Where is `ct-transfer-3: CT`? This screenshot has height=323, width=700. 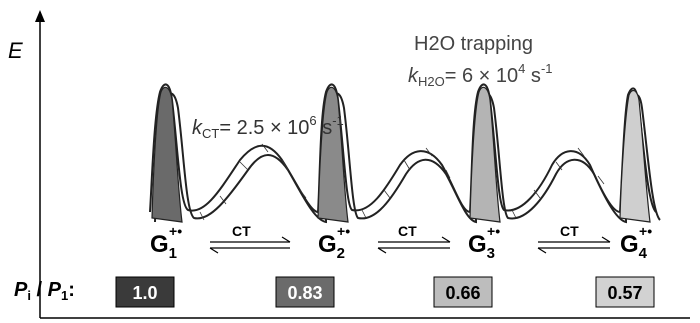 ct-transfer-3: CT is located at coordinates (574, 238).